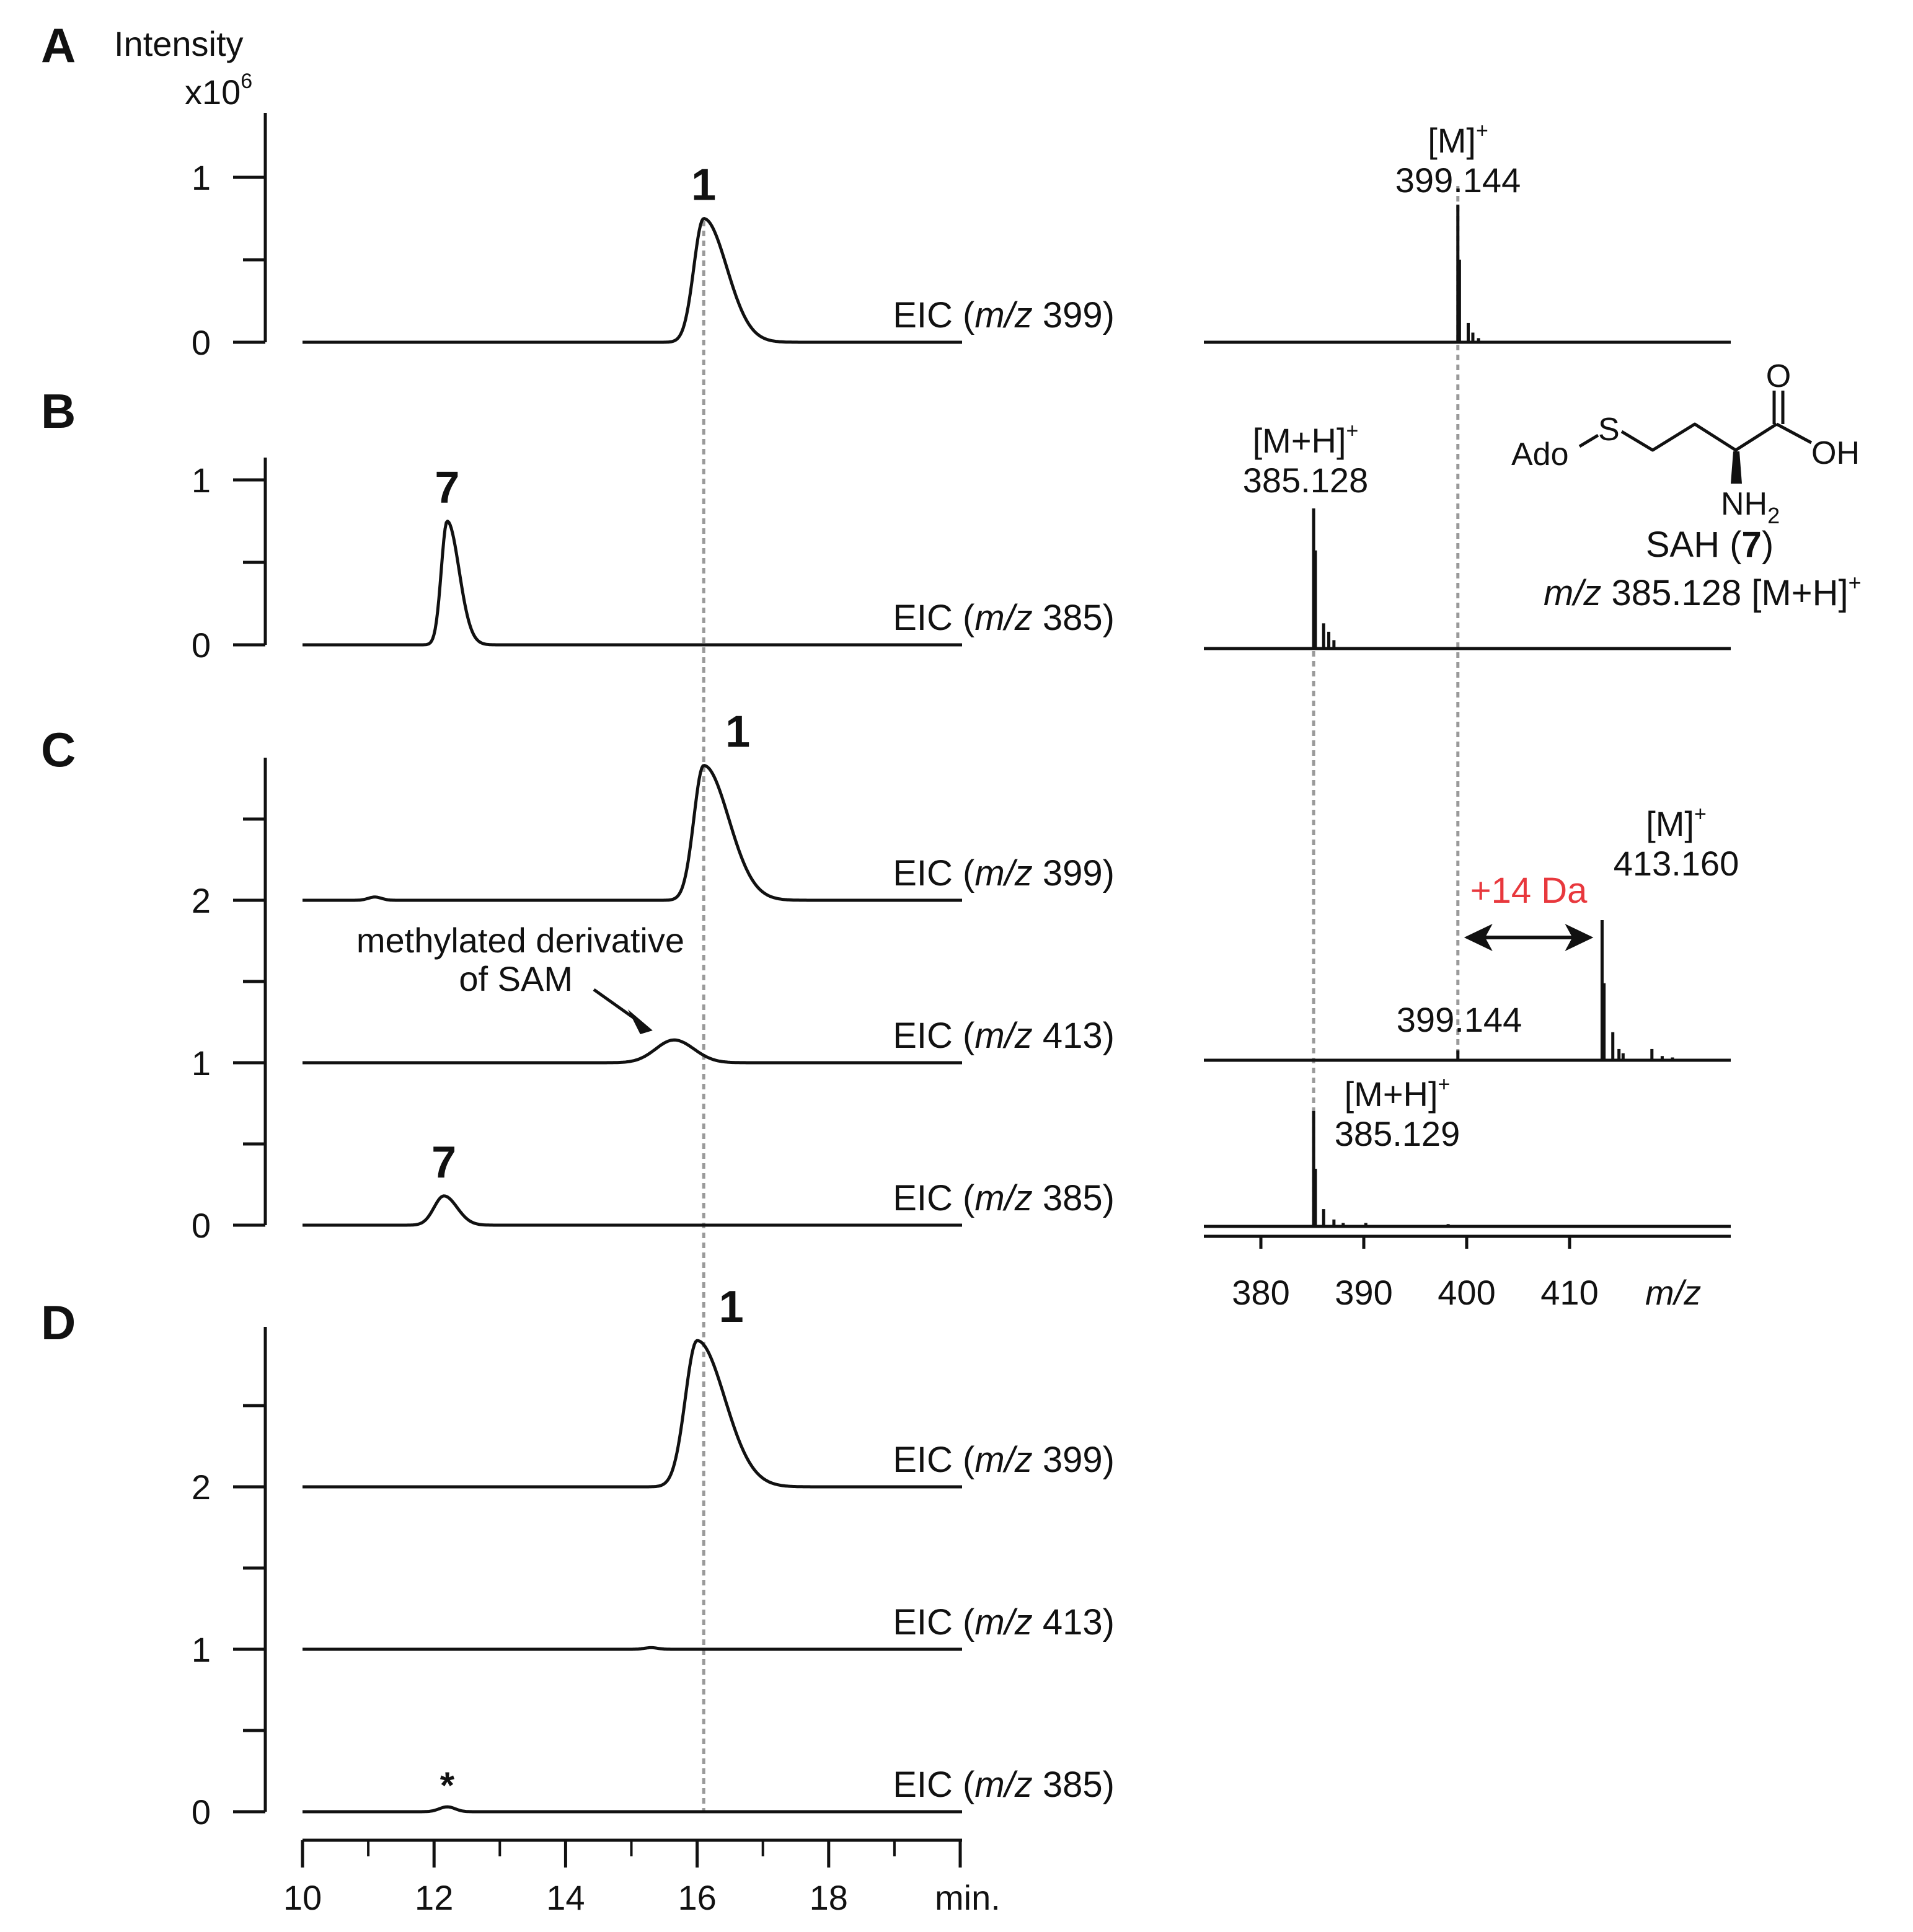 This screenshot has height=1932, width=1913. Describe the element at coordinates (201, 1487) in the screenshot. I see `y-tick-label-d: 2` at that location.